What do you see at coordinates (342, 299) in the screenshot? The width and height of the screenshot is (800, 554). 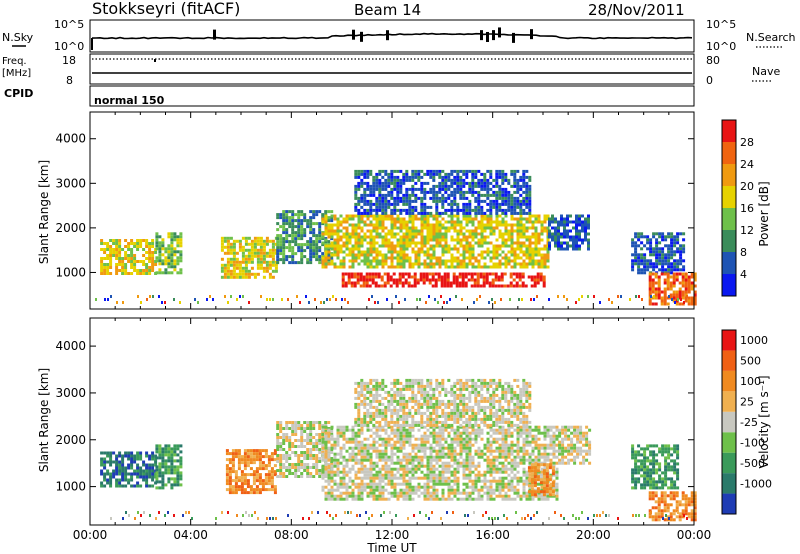 I see `clutter-cell` at bounding box center [342, 299].